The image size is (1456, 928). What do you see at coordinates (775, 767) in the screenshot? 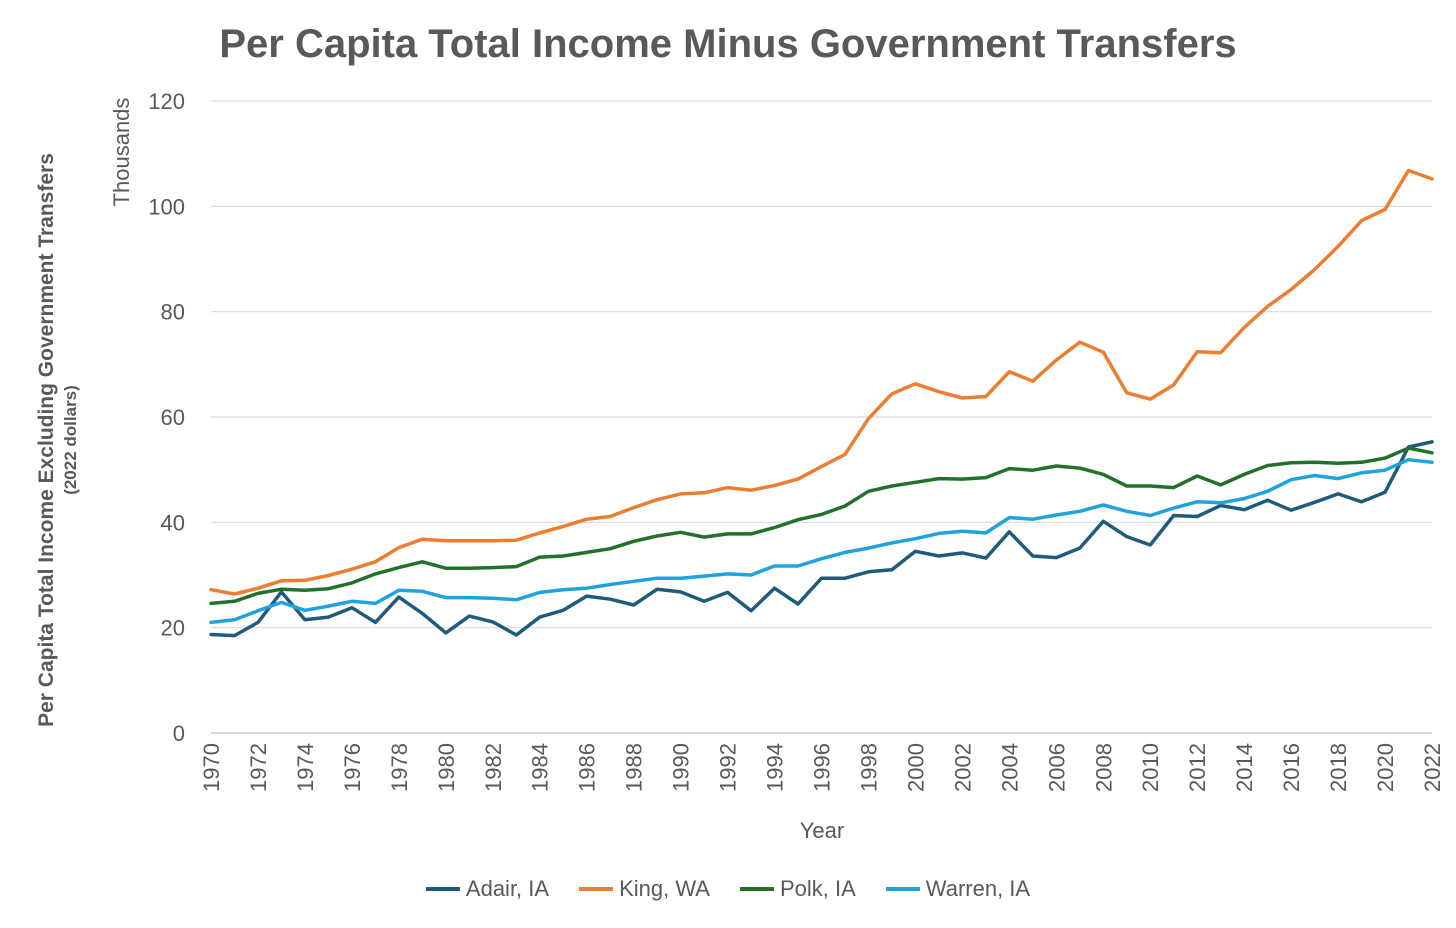
I see `x-tick-label: 1994` at bounding box center [775, 767].